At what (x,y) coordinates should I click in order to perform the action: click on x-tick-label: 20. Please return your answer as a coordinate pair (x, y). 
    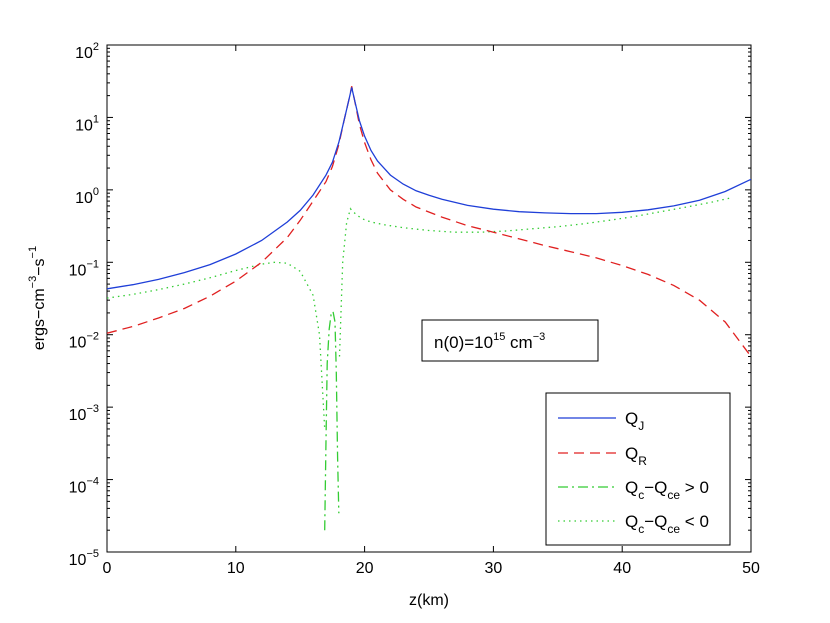
    Looking at the image, I should click on (365, 568).